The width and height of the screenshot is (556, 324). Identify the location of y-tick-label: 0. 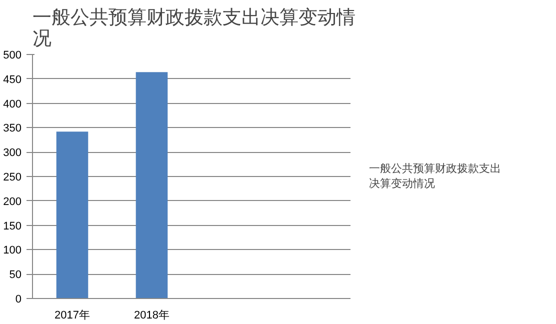
(18, 300).